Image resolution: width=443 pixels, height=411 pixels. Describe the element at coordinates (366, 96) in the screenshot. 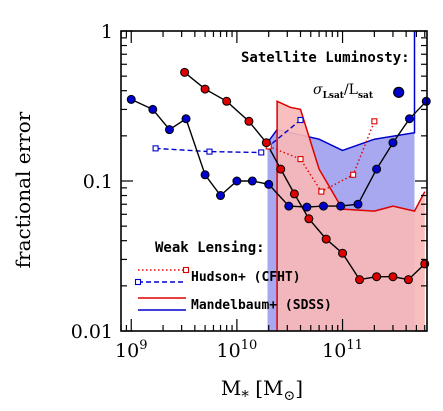

I see `sat-subscript: sat` at that location.